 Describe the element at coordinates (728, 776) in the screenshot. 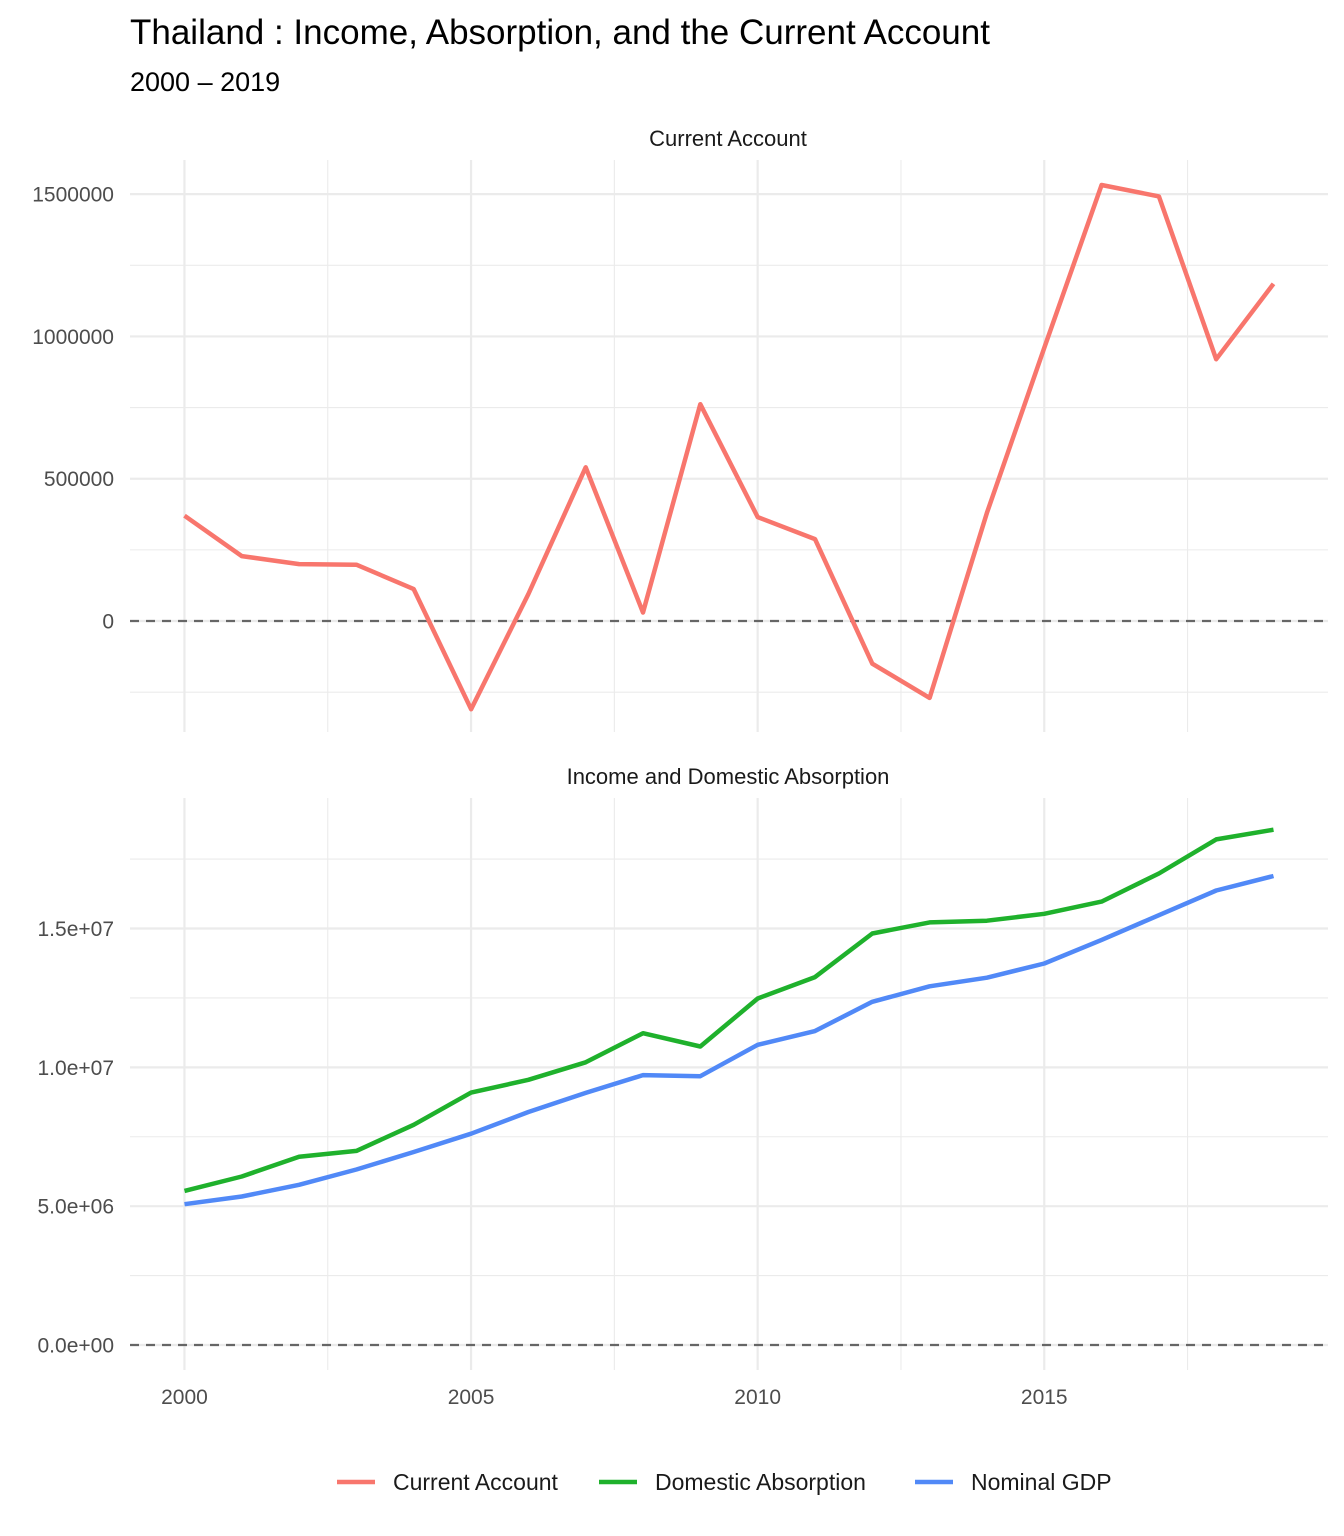

I see `panel-strip-label: Income and Domestic Absorption` at that location.